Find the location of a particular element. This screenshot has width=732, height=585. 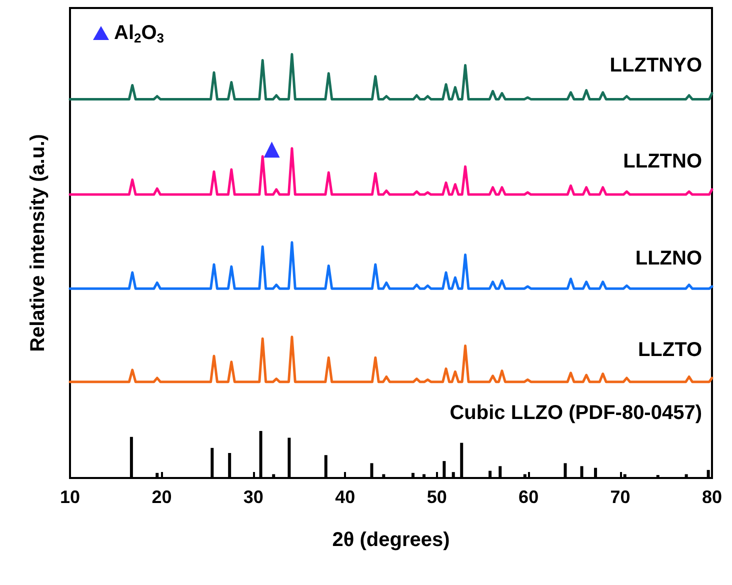

x-tick-label: 40 is located at coordinates (345, 497).